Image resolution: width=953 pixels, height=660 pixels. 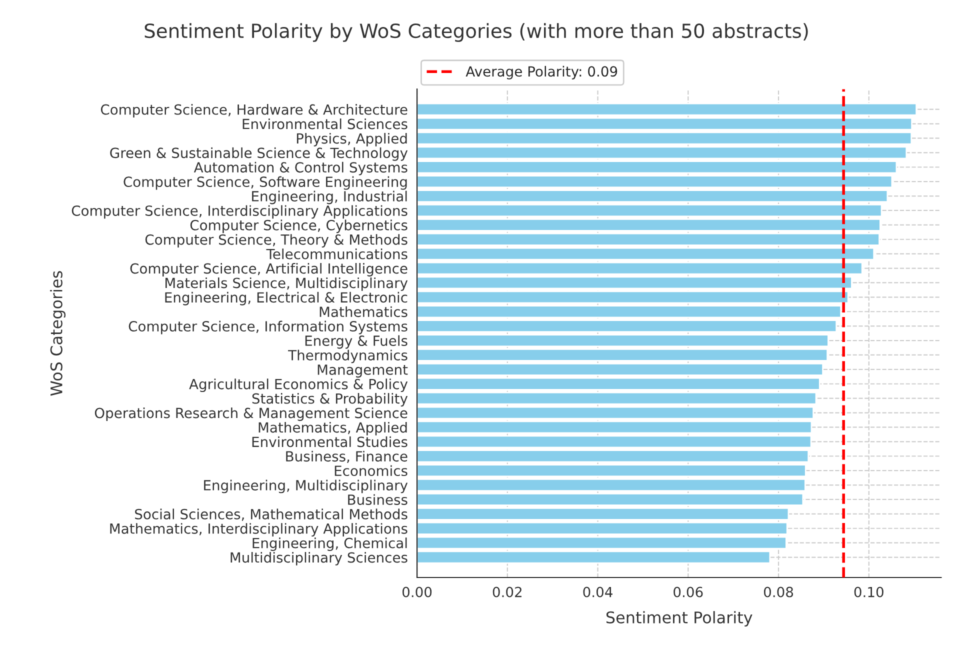 What do you see at coordinates (329, 544) in the screenshot?
I see `y-tick-label: Engineering, Chemical` at bounding box center [329, 544].